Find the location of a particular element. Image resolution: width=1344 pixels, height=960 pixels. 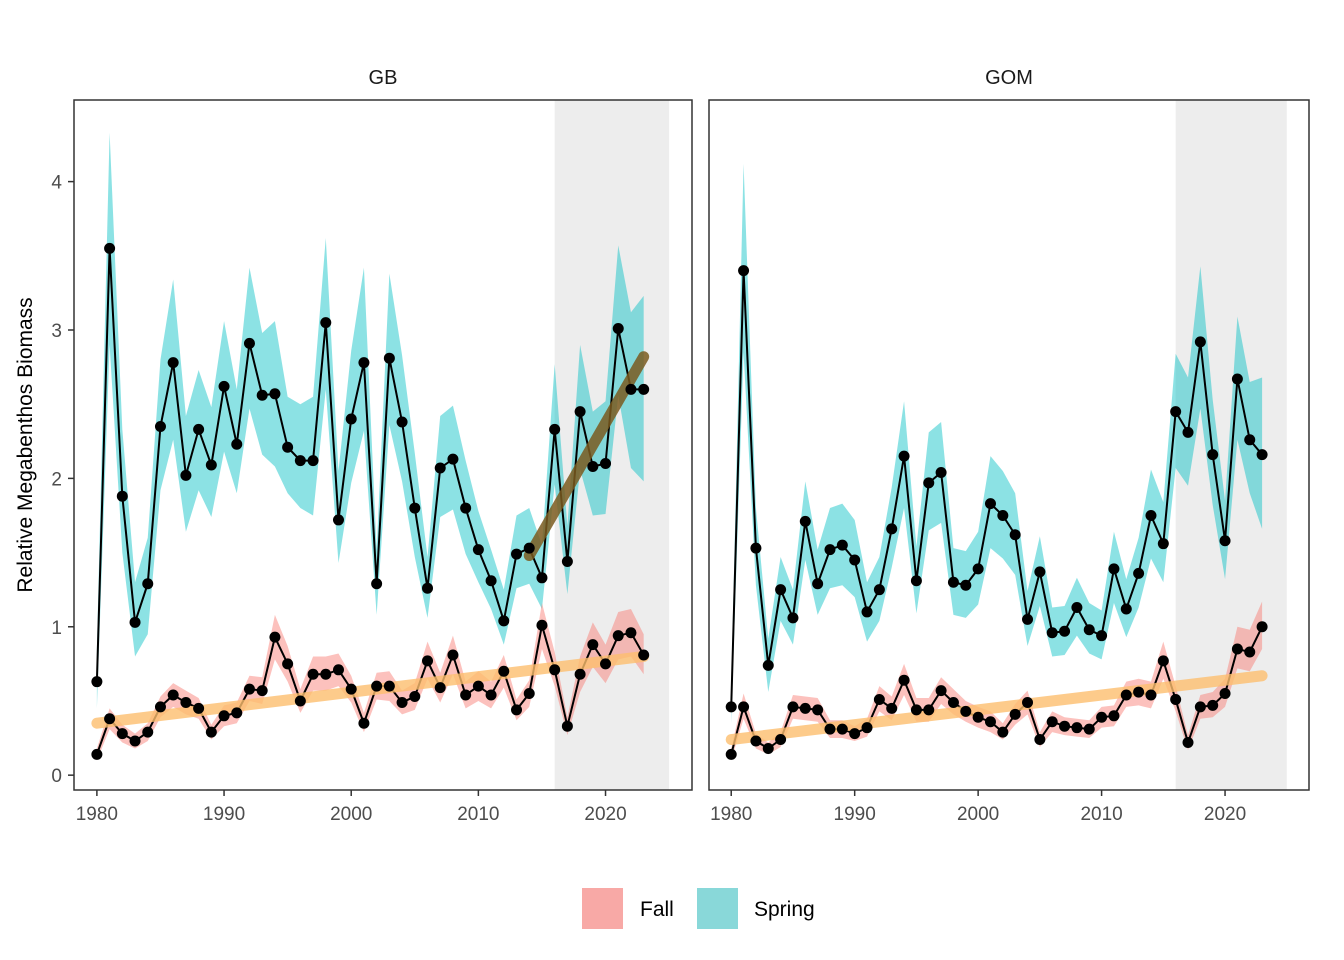

legend-key-spring is located at coordinates (717, 908).